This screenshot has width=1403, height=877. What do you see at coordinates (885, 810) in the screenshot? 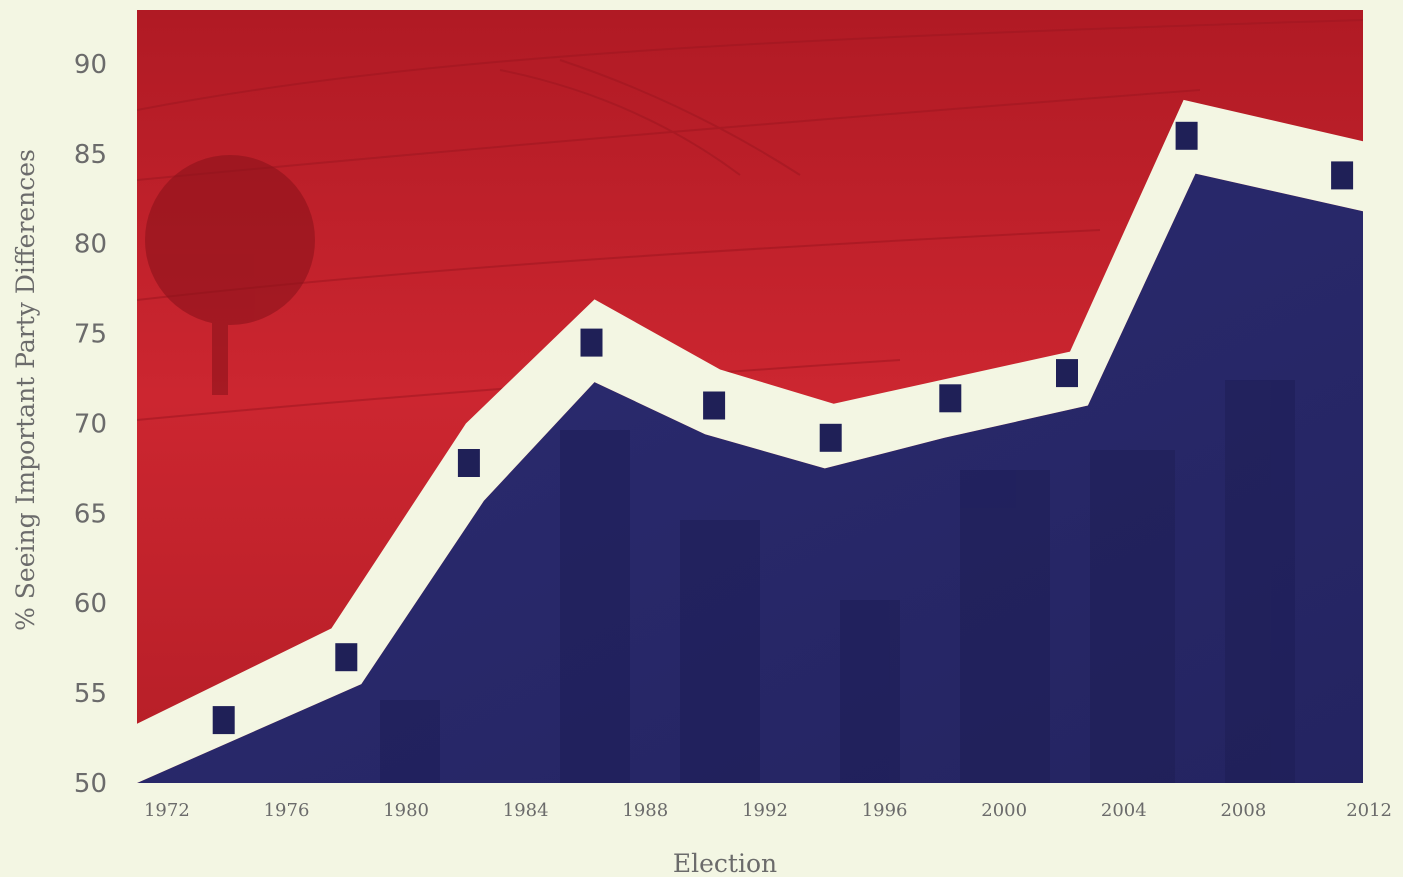
I see `x-tick-label: 1996` at bounding box center [885, 810].